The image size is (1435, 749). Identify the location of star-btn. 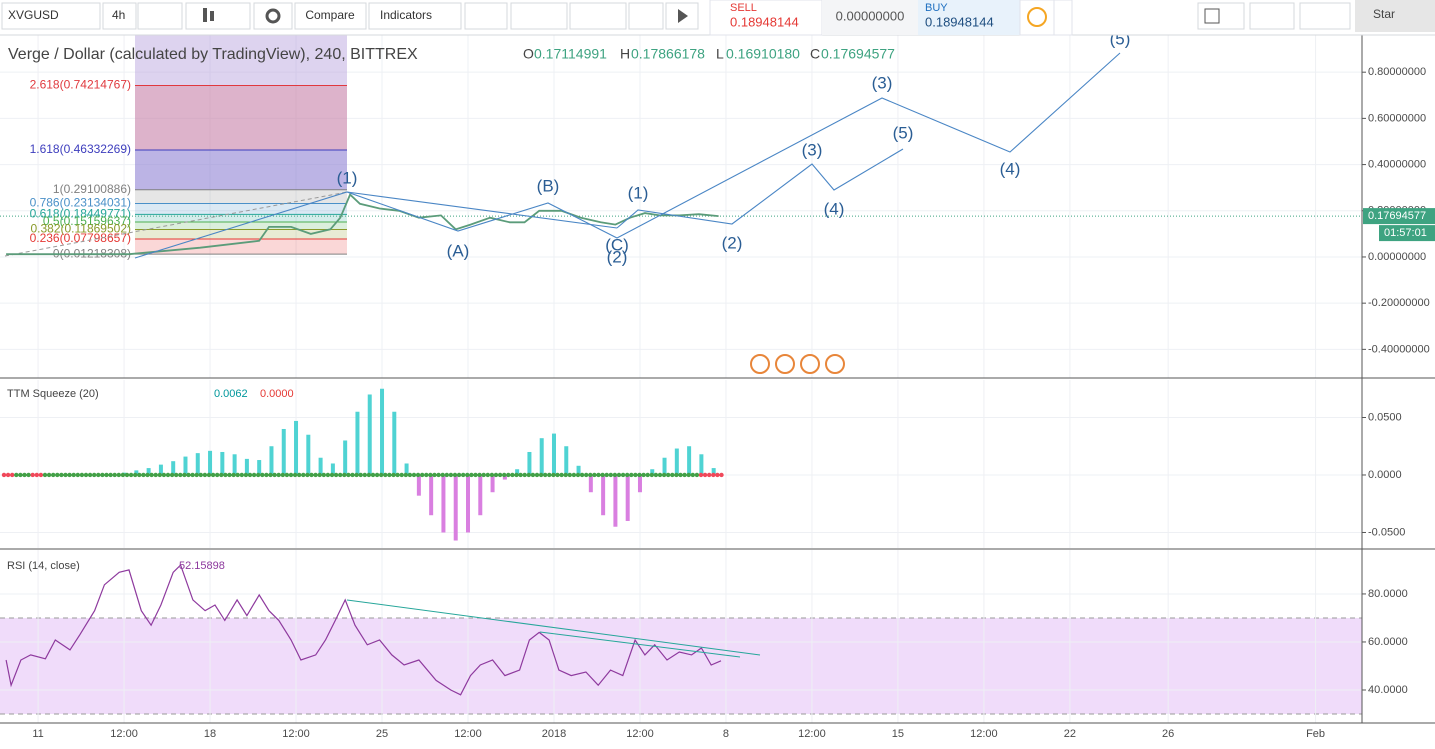
(1395, 16).